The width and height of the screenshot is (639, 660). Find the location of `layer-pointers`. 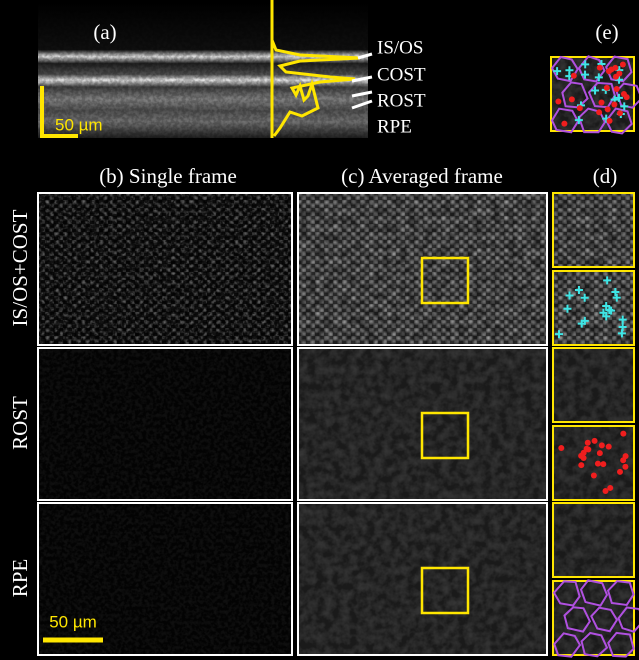

layer-pointers is located at coordinates (362, 81).